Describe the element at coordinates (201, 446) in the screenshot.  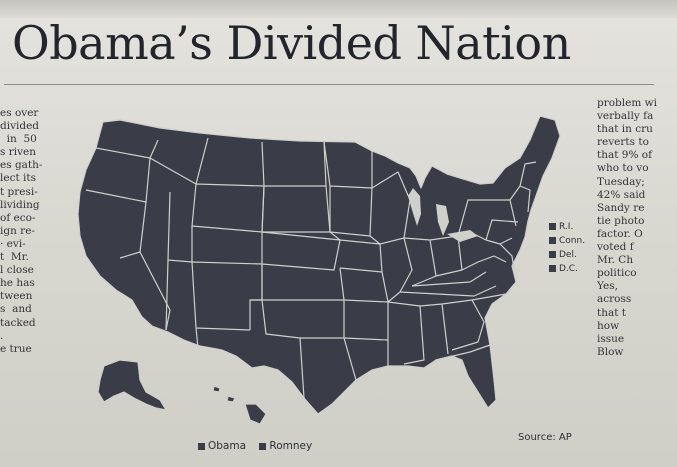
I see `obama-swatch-icon` at that location.